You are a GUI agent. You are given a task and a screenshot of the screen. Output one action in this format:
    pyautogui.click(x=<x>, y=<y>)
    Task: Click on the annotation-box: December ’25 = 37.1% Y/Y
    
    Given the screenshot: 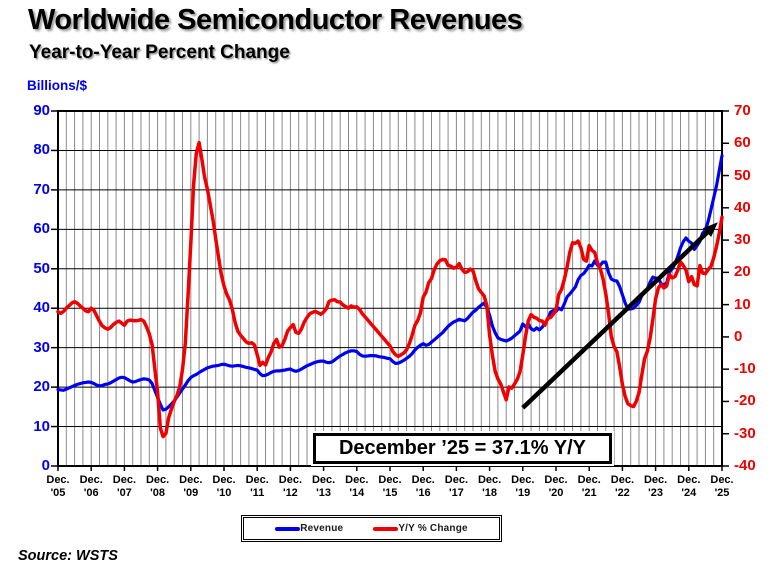 What is the action you would take?
    pyautogui.click(x=462, y=448)
    